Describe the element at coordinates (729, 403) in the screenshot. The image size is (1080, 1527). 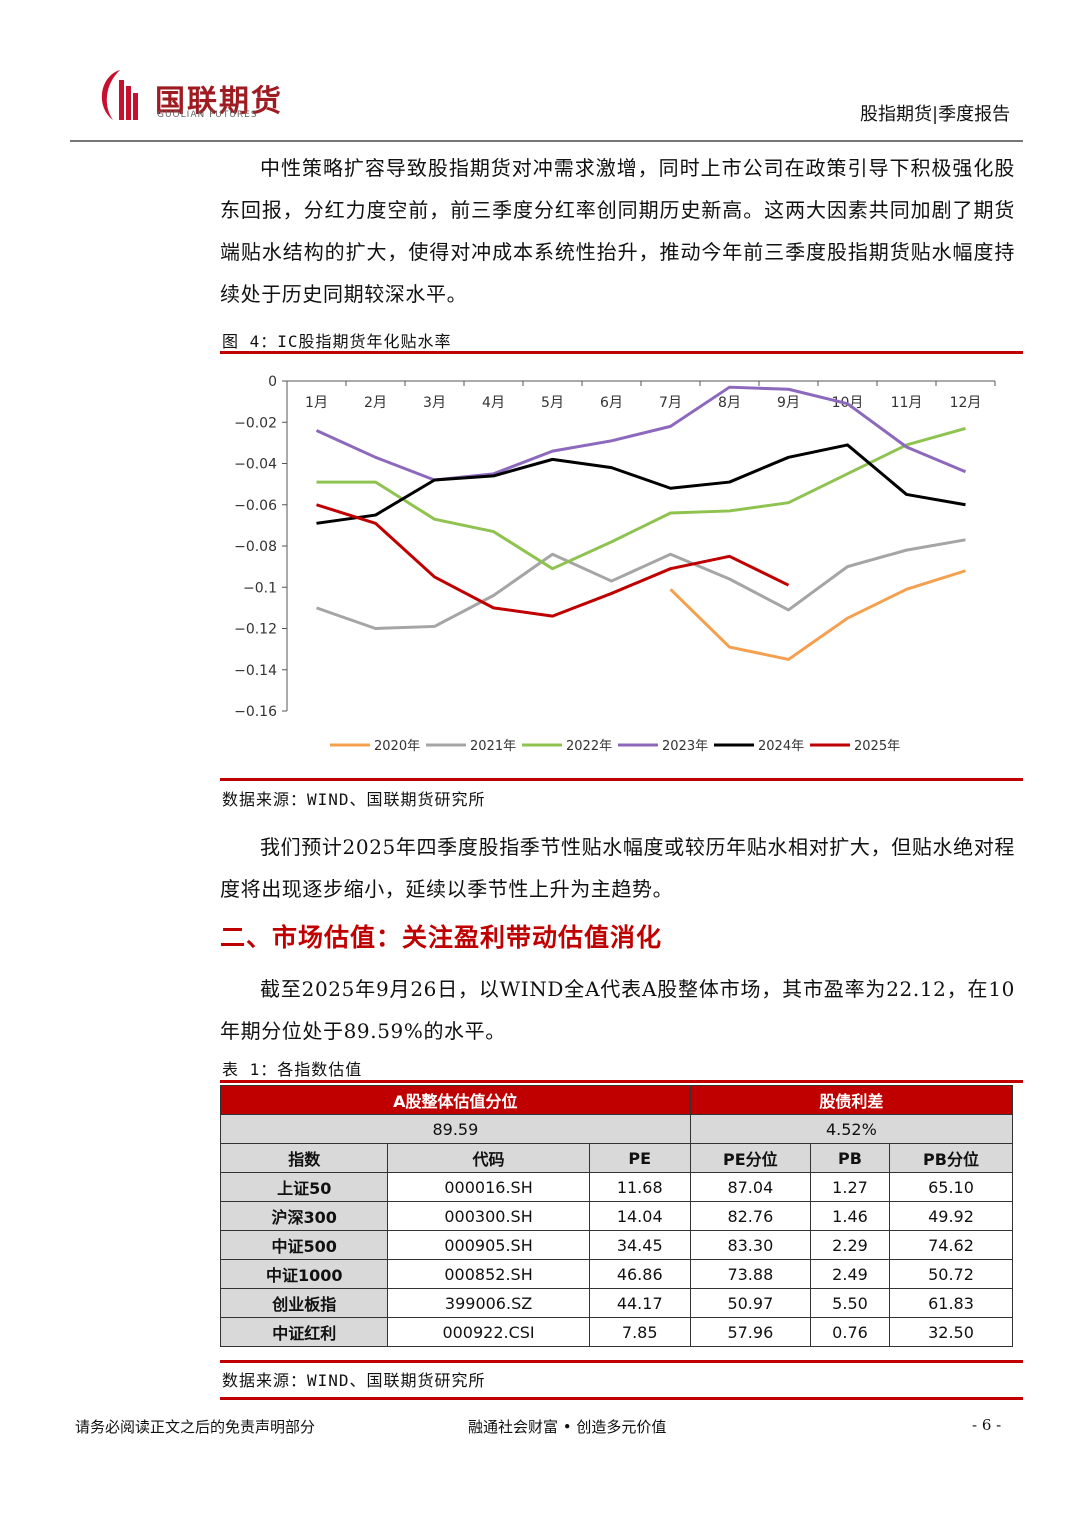
I see `x-tick-label: 8月` at that location.